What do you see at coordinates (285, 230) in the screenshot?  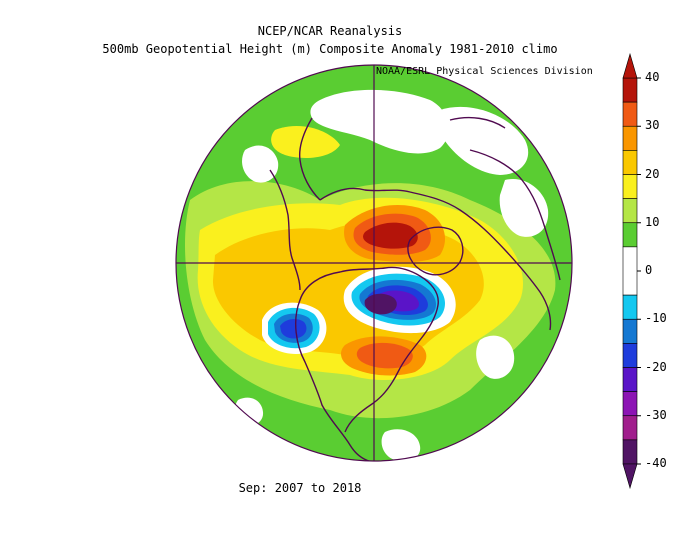 I see `coastline-asia-east` at bounding box center [285, 230].